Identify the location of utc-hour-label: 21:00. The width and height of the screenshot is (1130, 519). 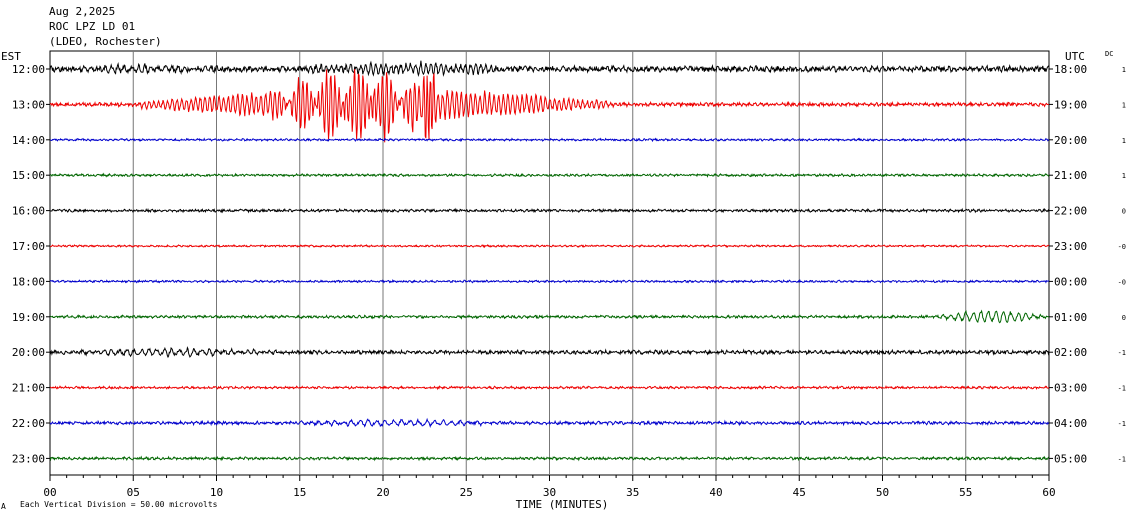
(1070, 175).